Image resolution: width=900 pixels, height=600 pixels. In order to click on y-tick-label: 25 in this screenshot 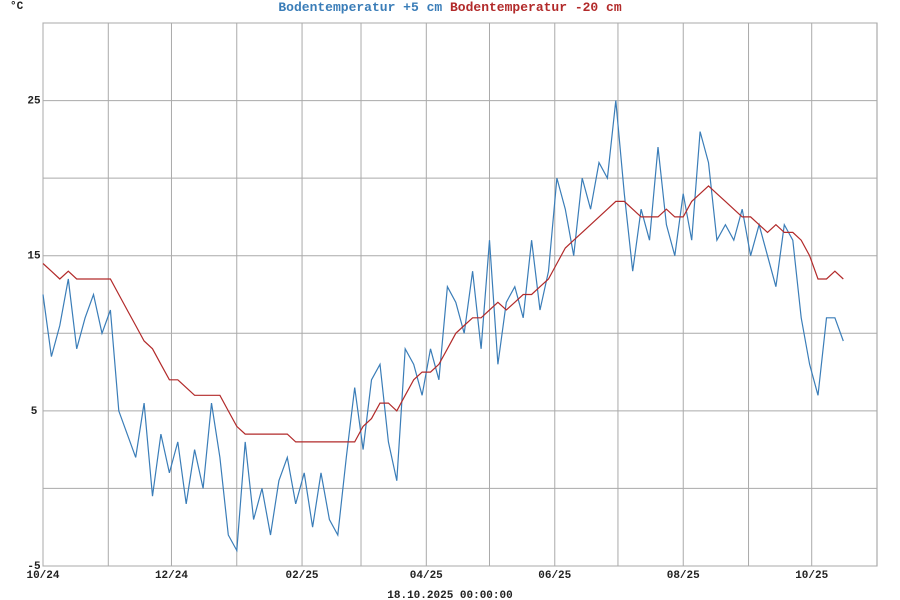, I will do `click(34, 101)`.